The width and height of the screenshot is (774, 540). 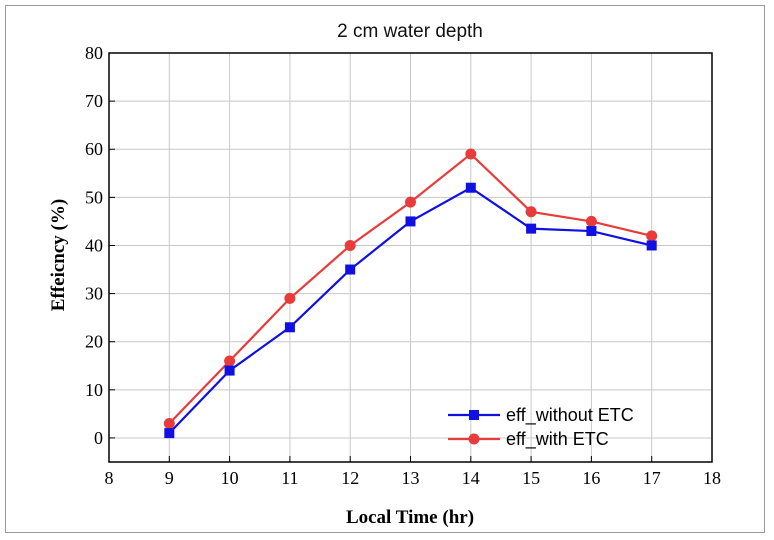 I want to click on chart-title: 2 cm water depth, so click(x=410, y=31).